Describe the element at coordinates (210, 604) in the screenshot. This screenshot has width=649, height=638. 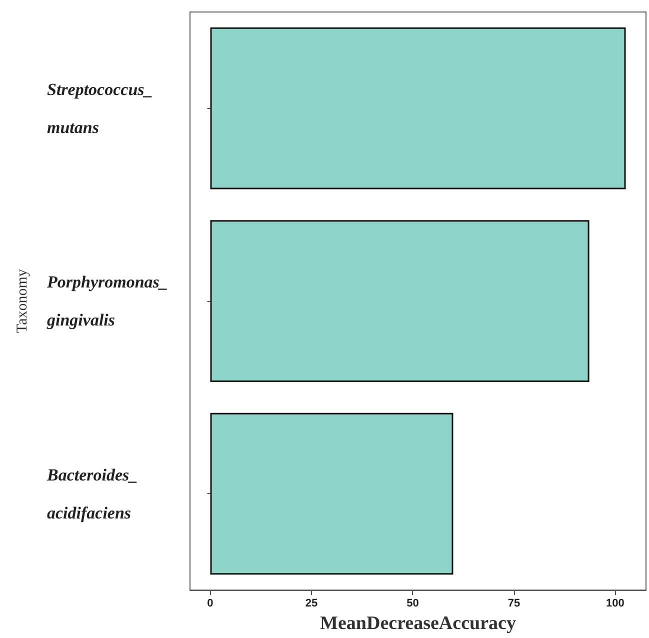
I see `x-tick-label: 0` at that location.